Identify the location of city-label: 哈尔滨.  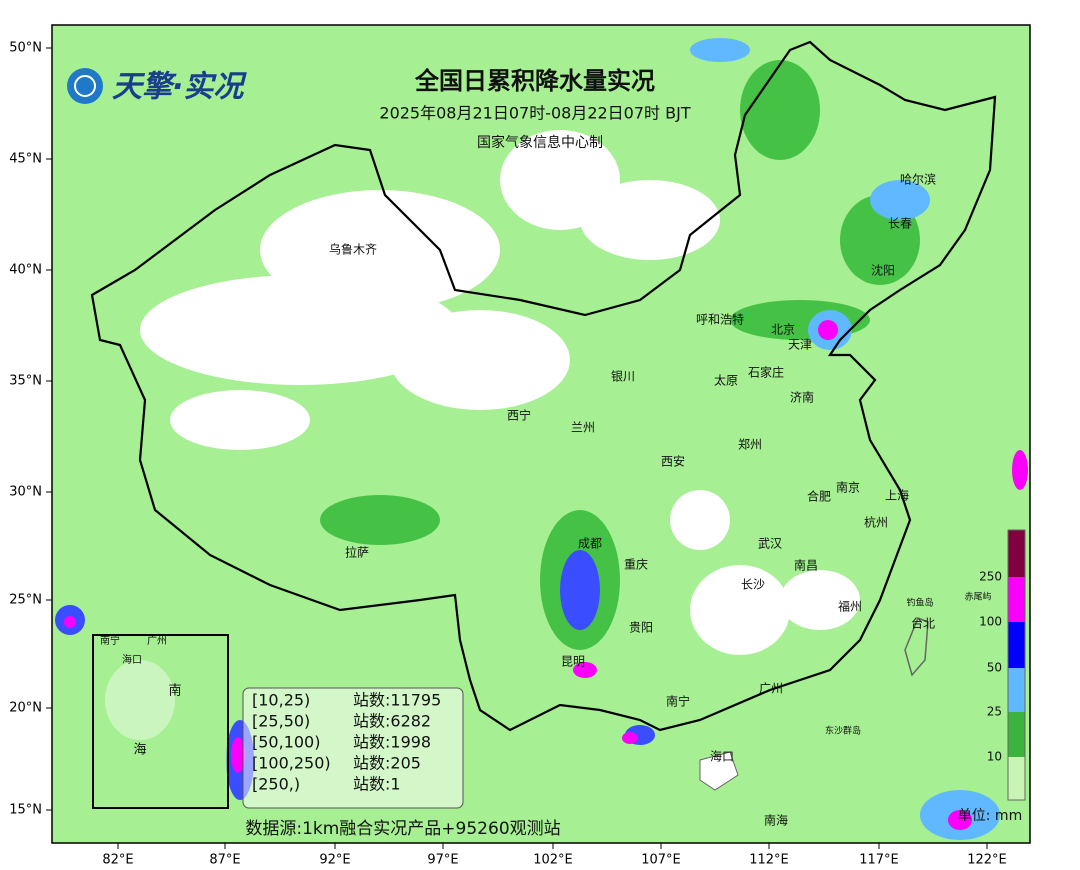
(918, 179).